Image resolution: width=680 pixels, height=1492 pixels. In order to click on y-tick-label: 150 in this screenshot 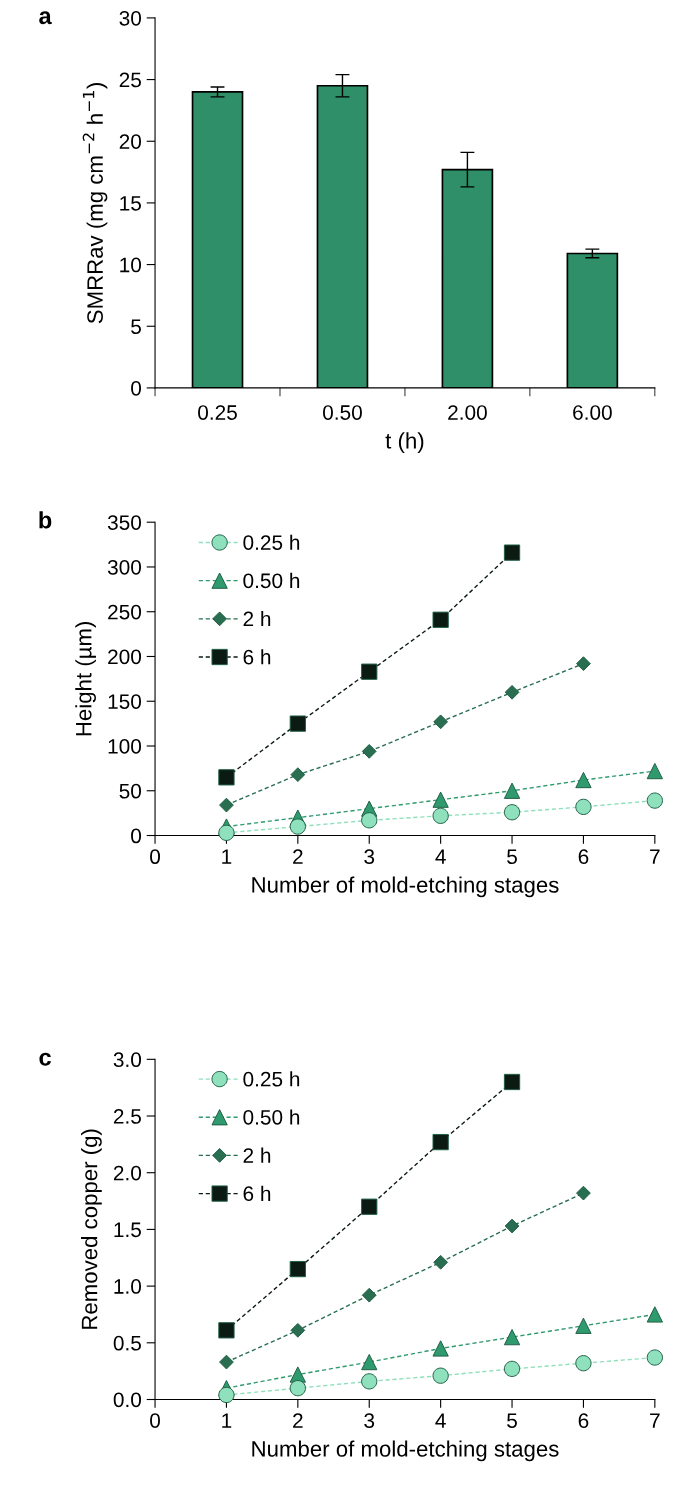, I will do `click(125, 701)`.